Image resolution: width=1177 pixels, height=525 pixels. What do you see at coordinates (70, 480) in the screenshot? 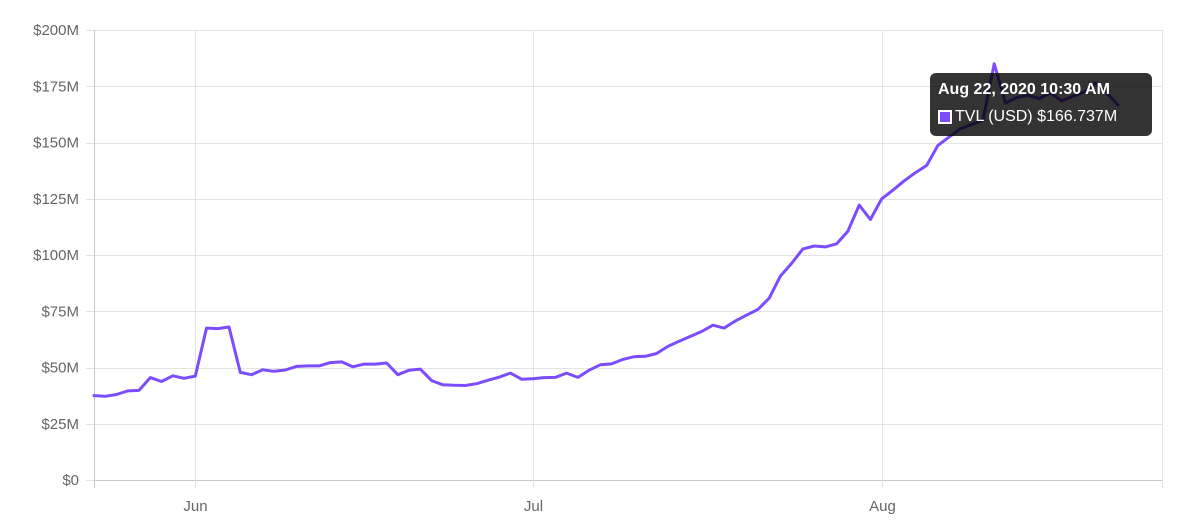
I see `y-tick-label: $0` at bounding box center [70, 480].